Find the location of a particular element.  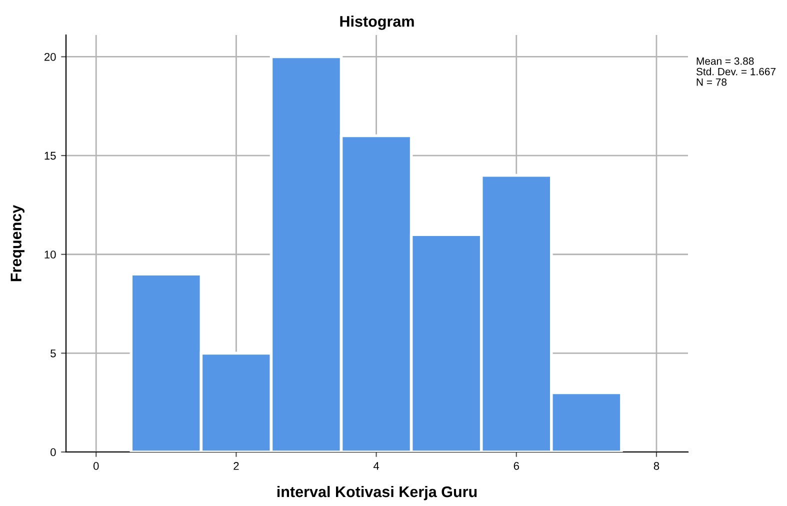

x-tick-label: 2 is located at coordinates (236, 466).